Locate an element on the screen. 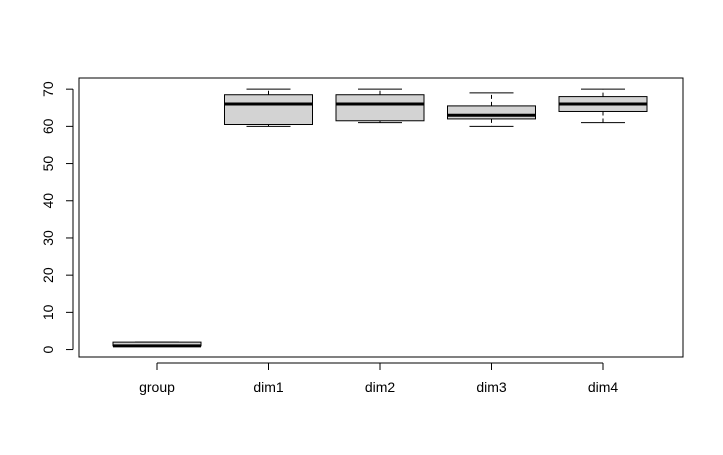 This screenshot has width=723, height=455. x-tick-label-group: group is located at coordinates (157, 387).